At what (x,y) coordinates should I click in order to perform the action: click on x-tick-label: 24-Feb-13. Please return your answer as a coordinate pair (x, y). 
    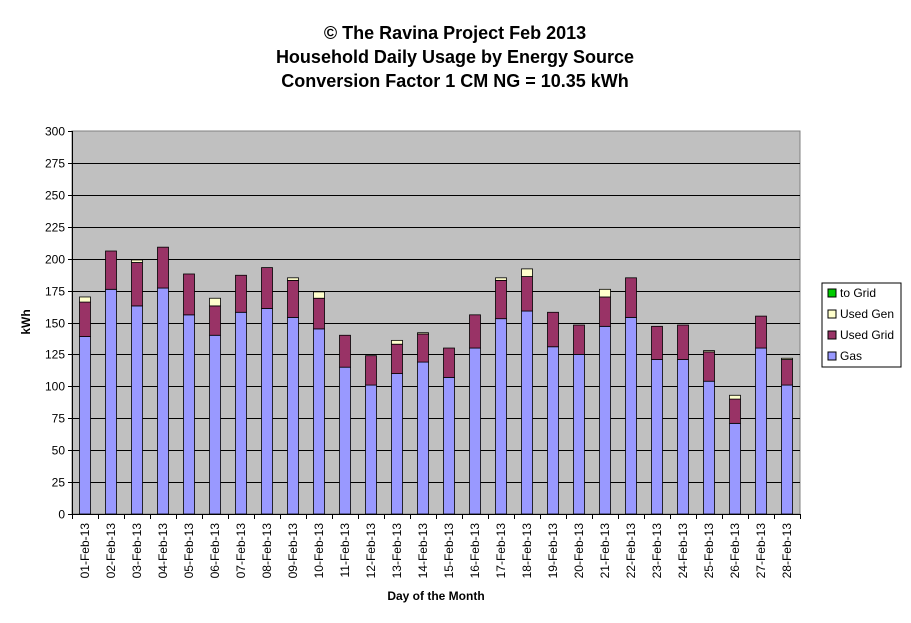
    Looking at the image, I should click on (683, 551).